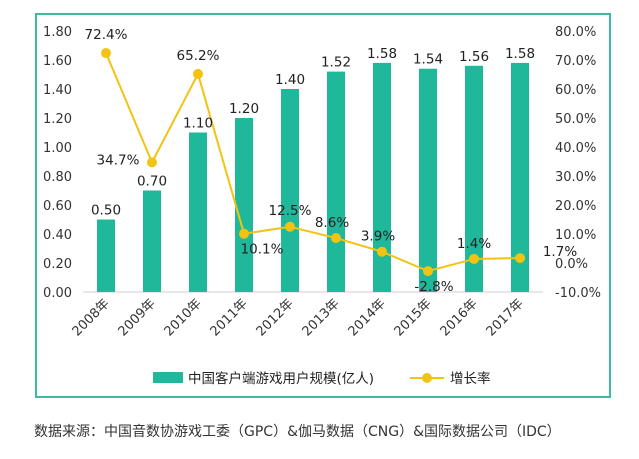  Describe the element at coordinates (57, 119) in the screenshot. I see `left-axis-tick: 1.20` at that location.